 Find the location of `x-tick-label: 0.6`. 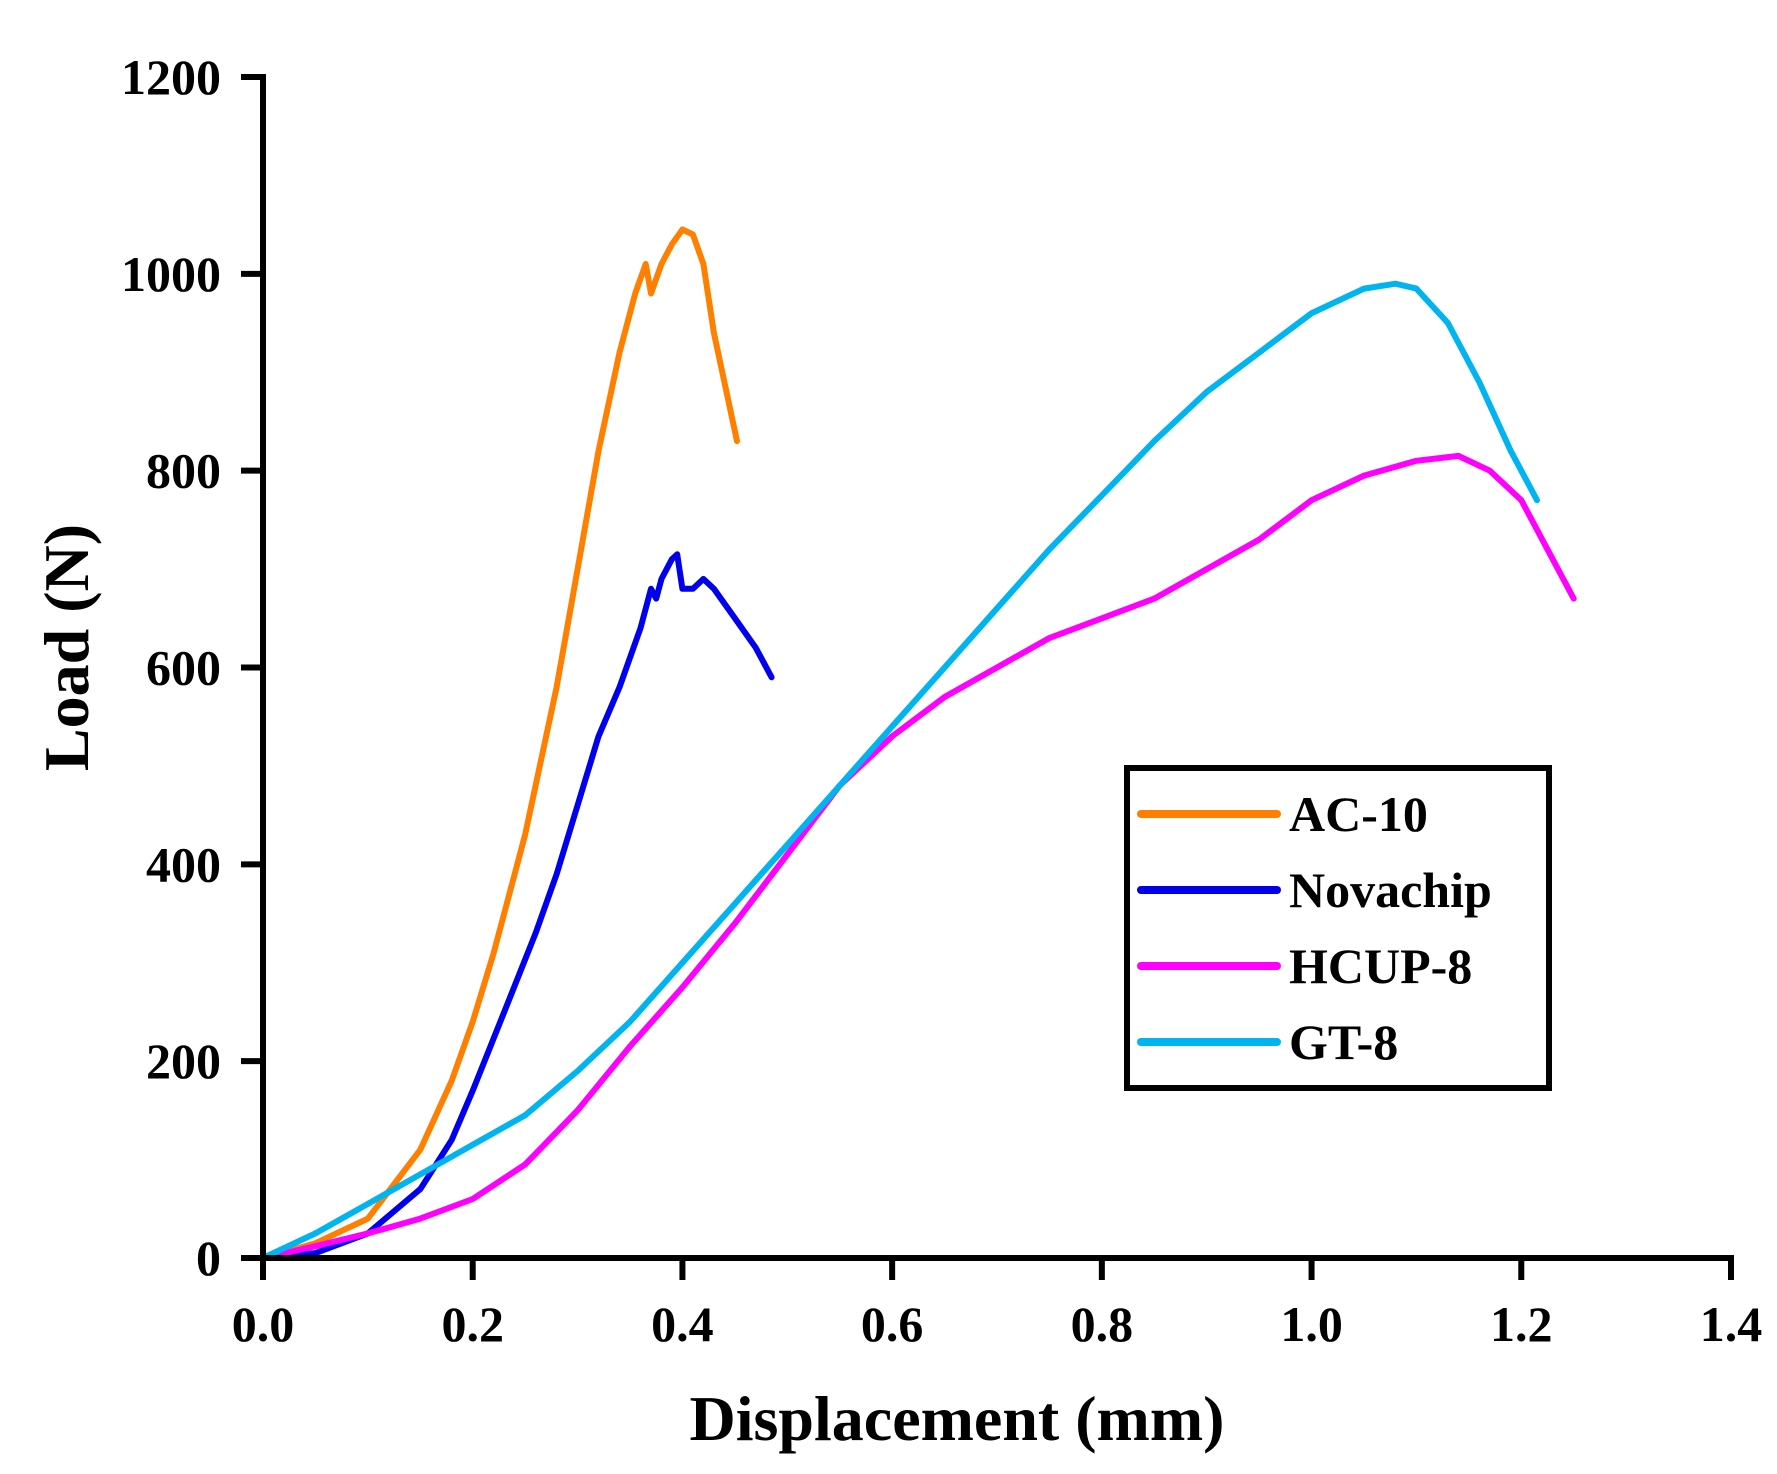

x-tick-label: 0.6 is located at coordinates (892, 1324).